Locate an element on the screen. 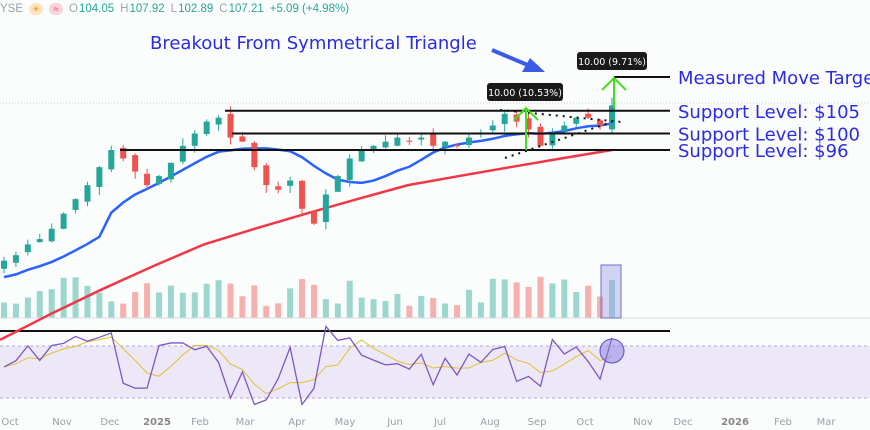 The height and width of the screenshot is (430, 870). x-tick-label: May is located at coordinates (345, 422).